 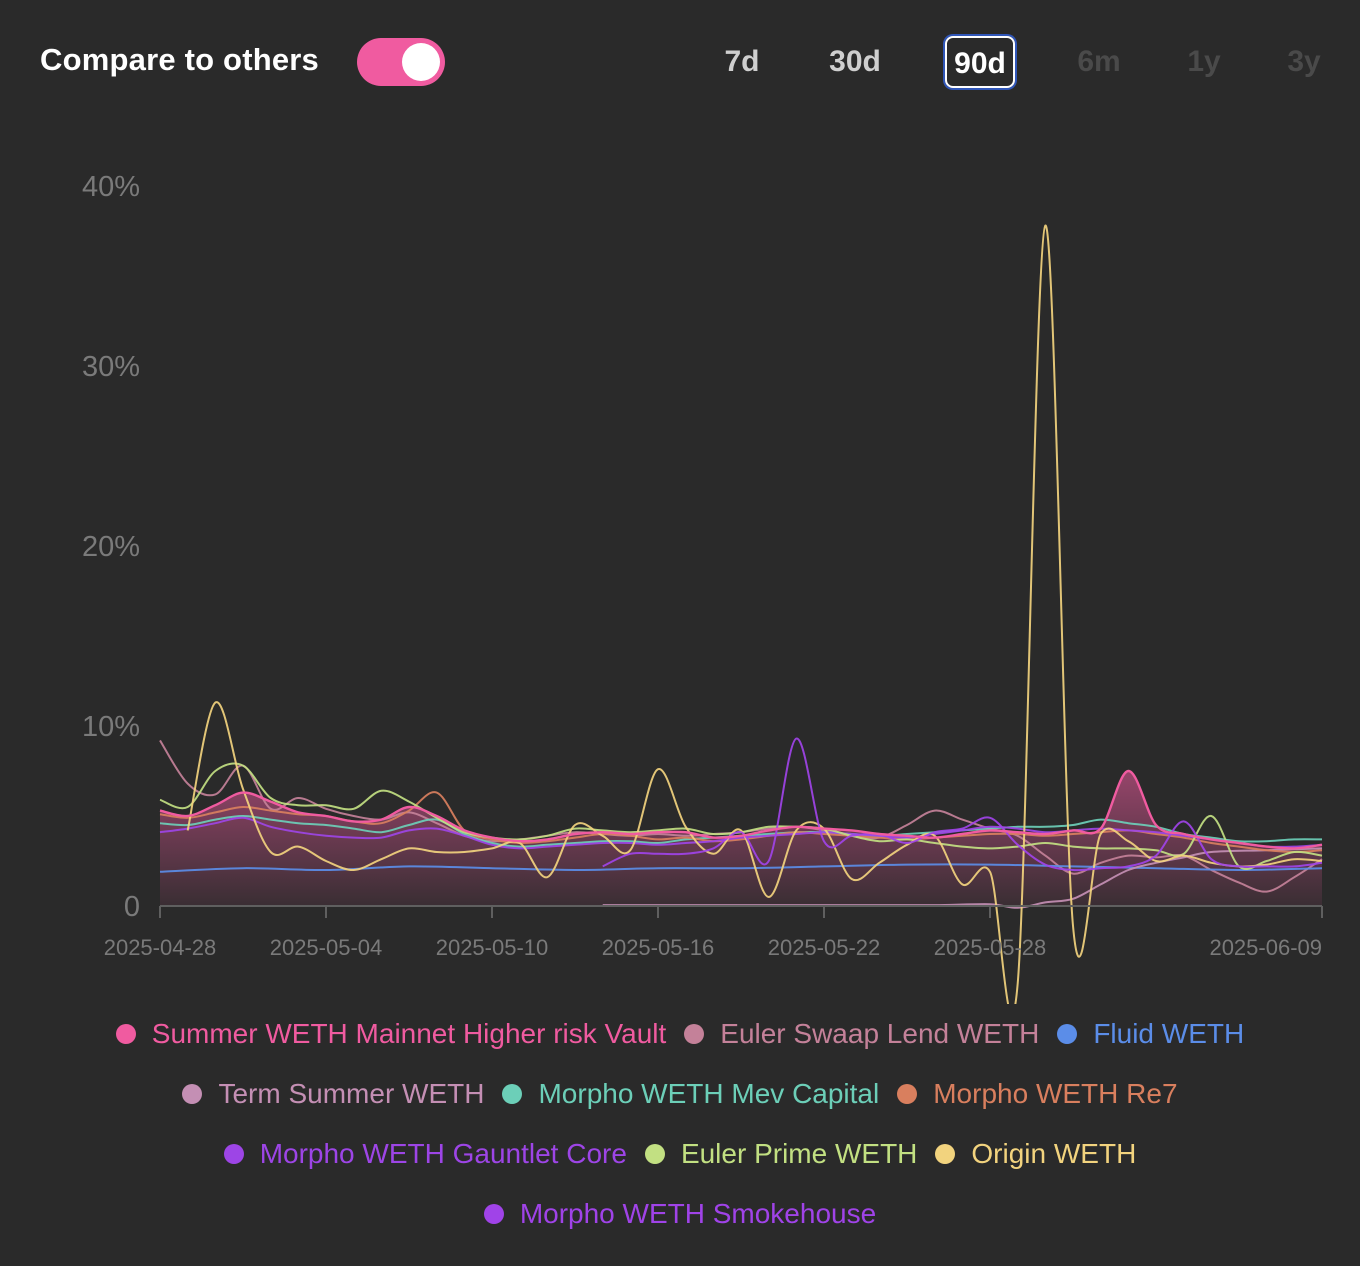 I want to click on series-line-summer-weth-mainnet-higher-risk-vault, so click(x=741, y=809).